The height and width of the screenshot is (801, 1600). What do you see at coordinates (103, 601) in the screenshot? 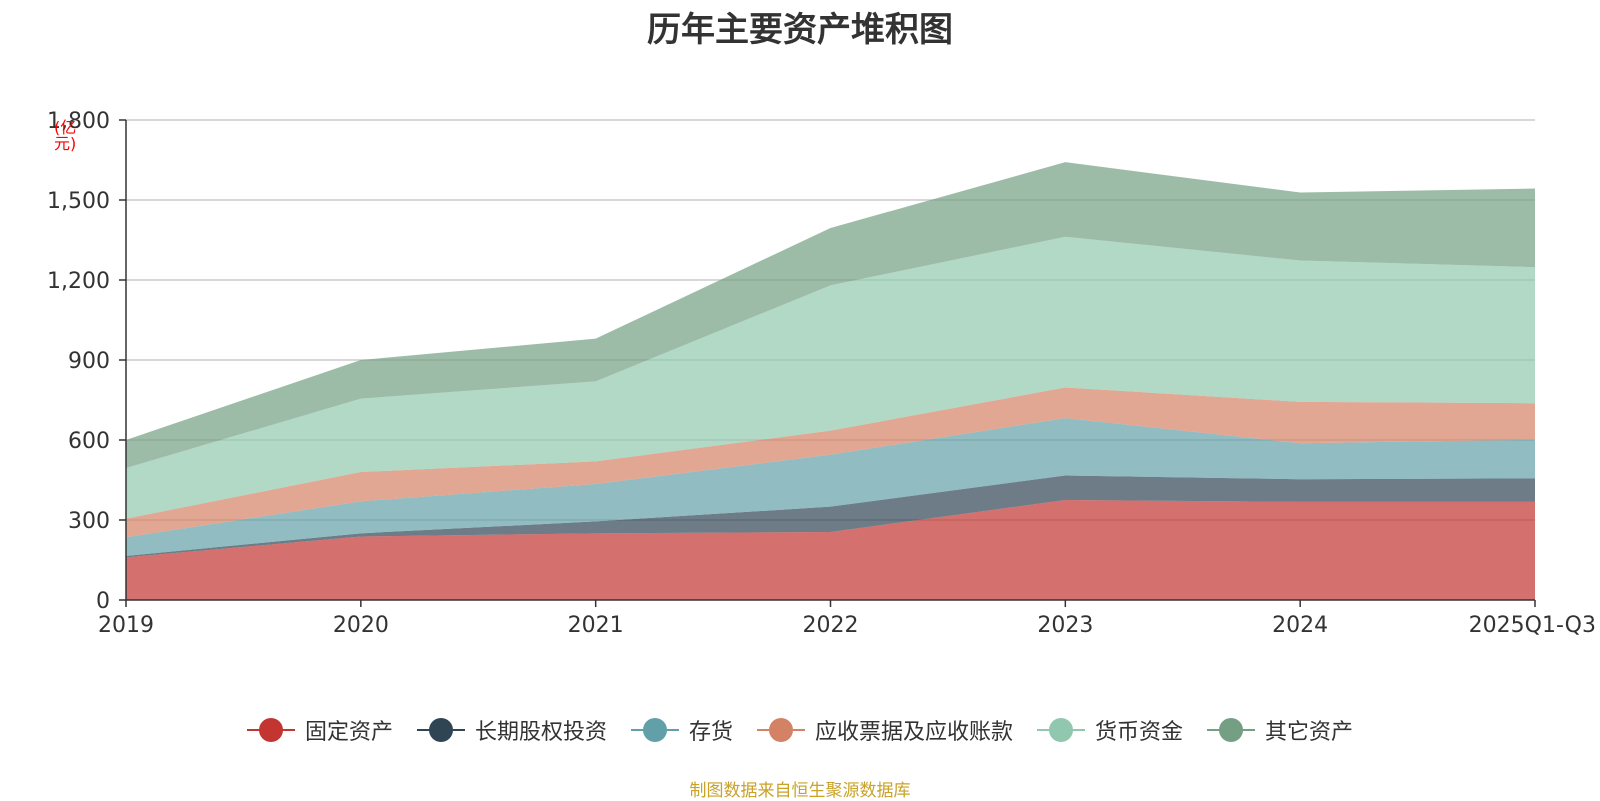
I see `y-tick-label: 0` at bounding box center [103, 601].